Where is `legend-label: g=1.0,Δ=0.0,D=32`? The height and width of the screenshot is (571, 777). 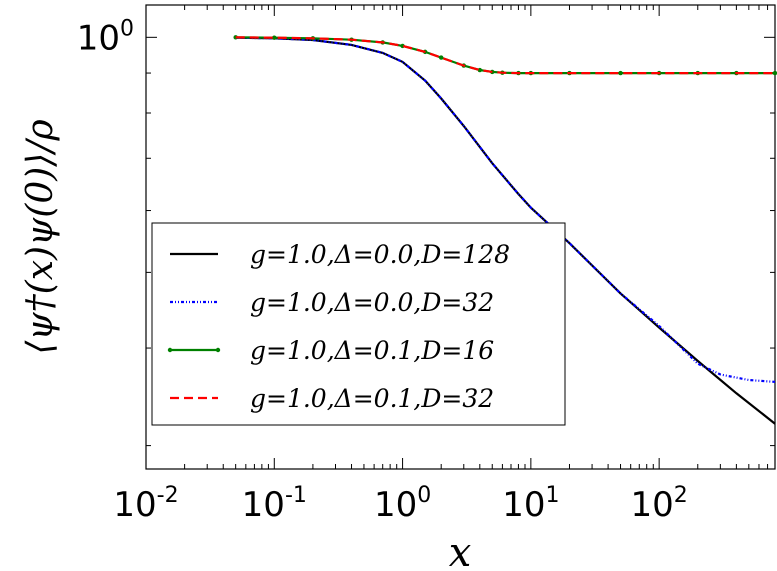
legend-label: g=1.0,Δ=0.0,D=32 is located at coordinates (372, 302).